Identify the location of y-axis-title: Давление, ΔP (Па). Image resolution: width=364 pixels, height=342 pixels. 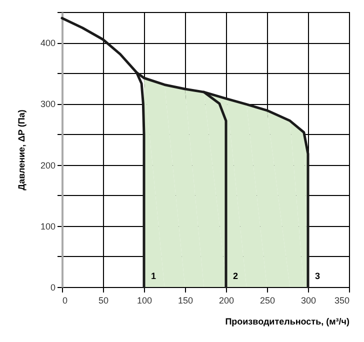
(21, 150).